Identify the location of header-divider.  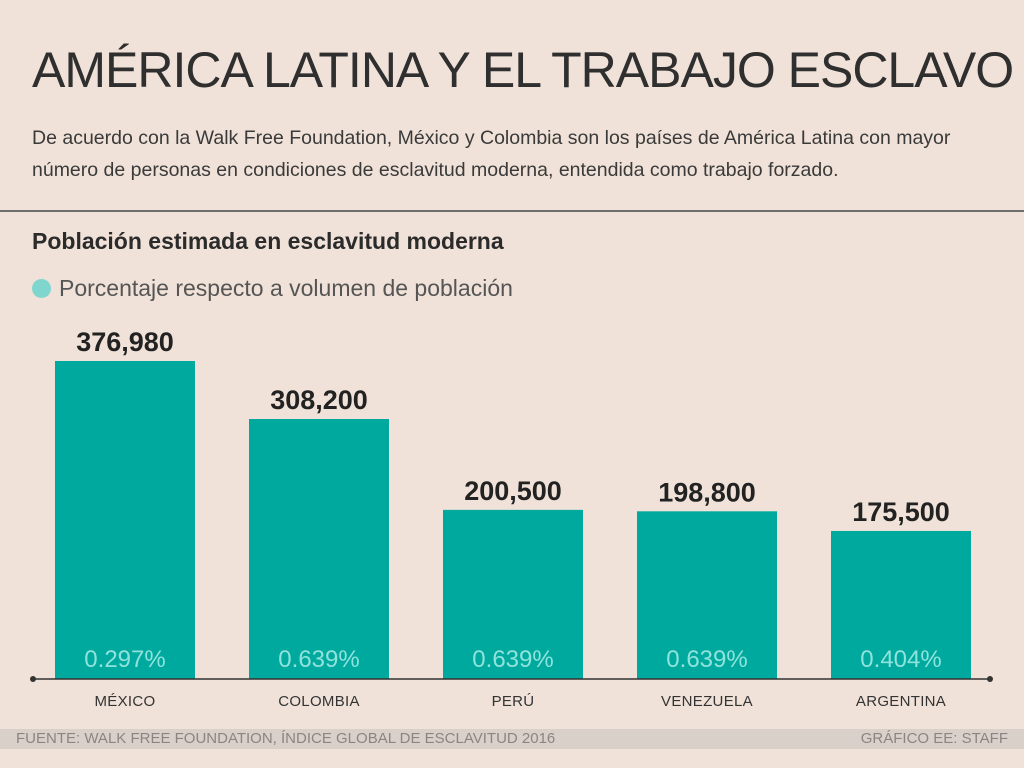
(512, 211).